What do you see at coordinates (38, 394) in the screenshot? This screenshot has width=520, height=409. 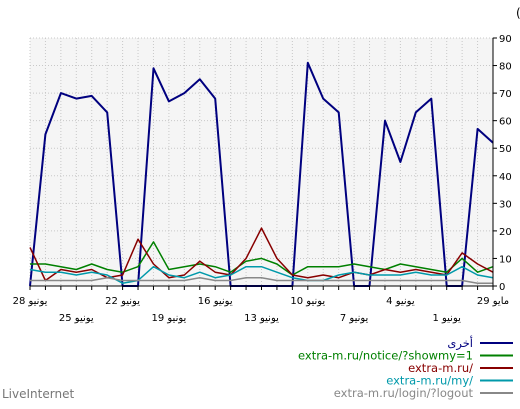 I see `liveinternet-brand: LiveInternet` at bounding box center [38, 394].